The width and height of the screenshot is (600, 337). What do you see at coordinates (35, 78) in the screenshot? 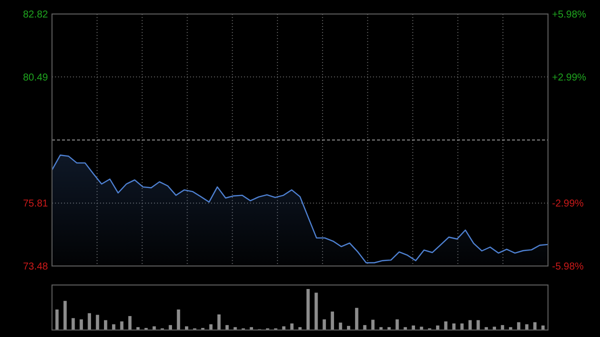
I see `y-tick-label: 80.49` at bounding box center [35, 78].